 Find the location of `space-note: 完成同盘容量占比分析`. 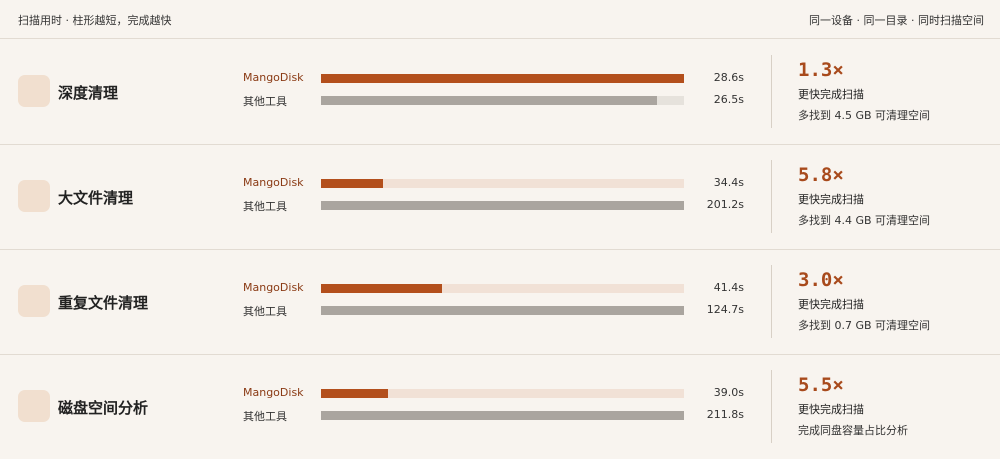

space-note: 完成同盘容量占比分析 is located at coordinates (853, 430).